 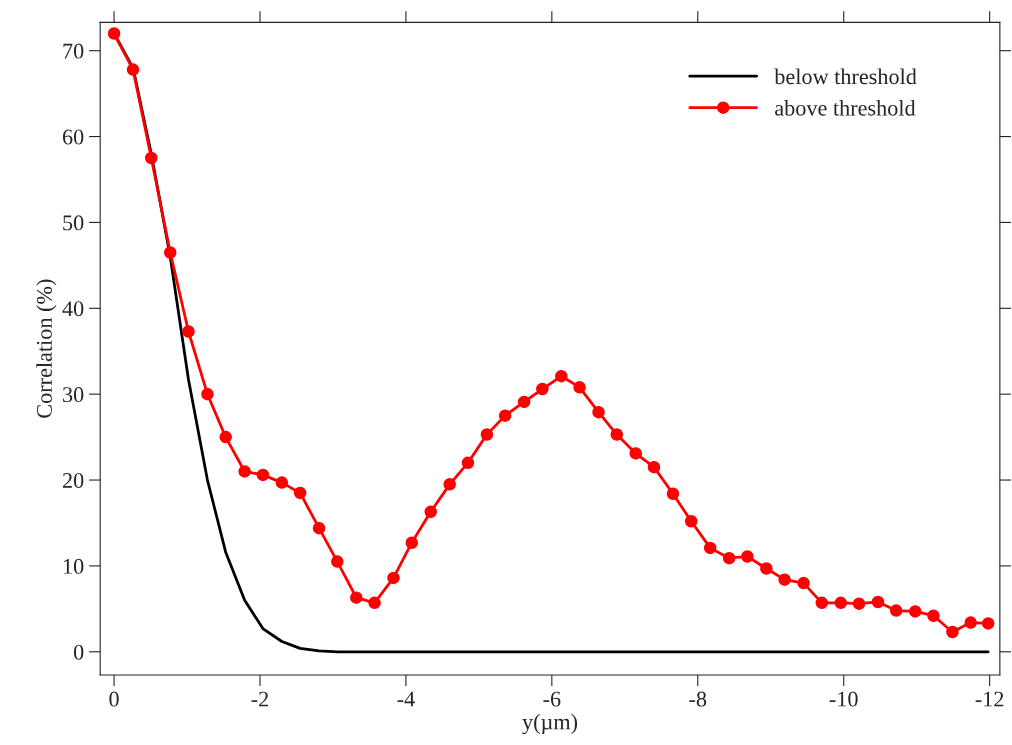 I want to click on y-axis-title: Correlation (%), so click(x=46, y=348).